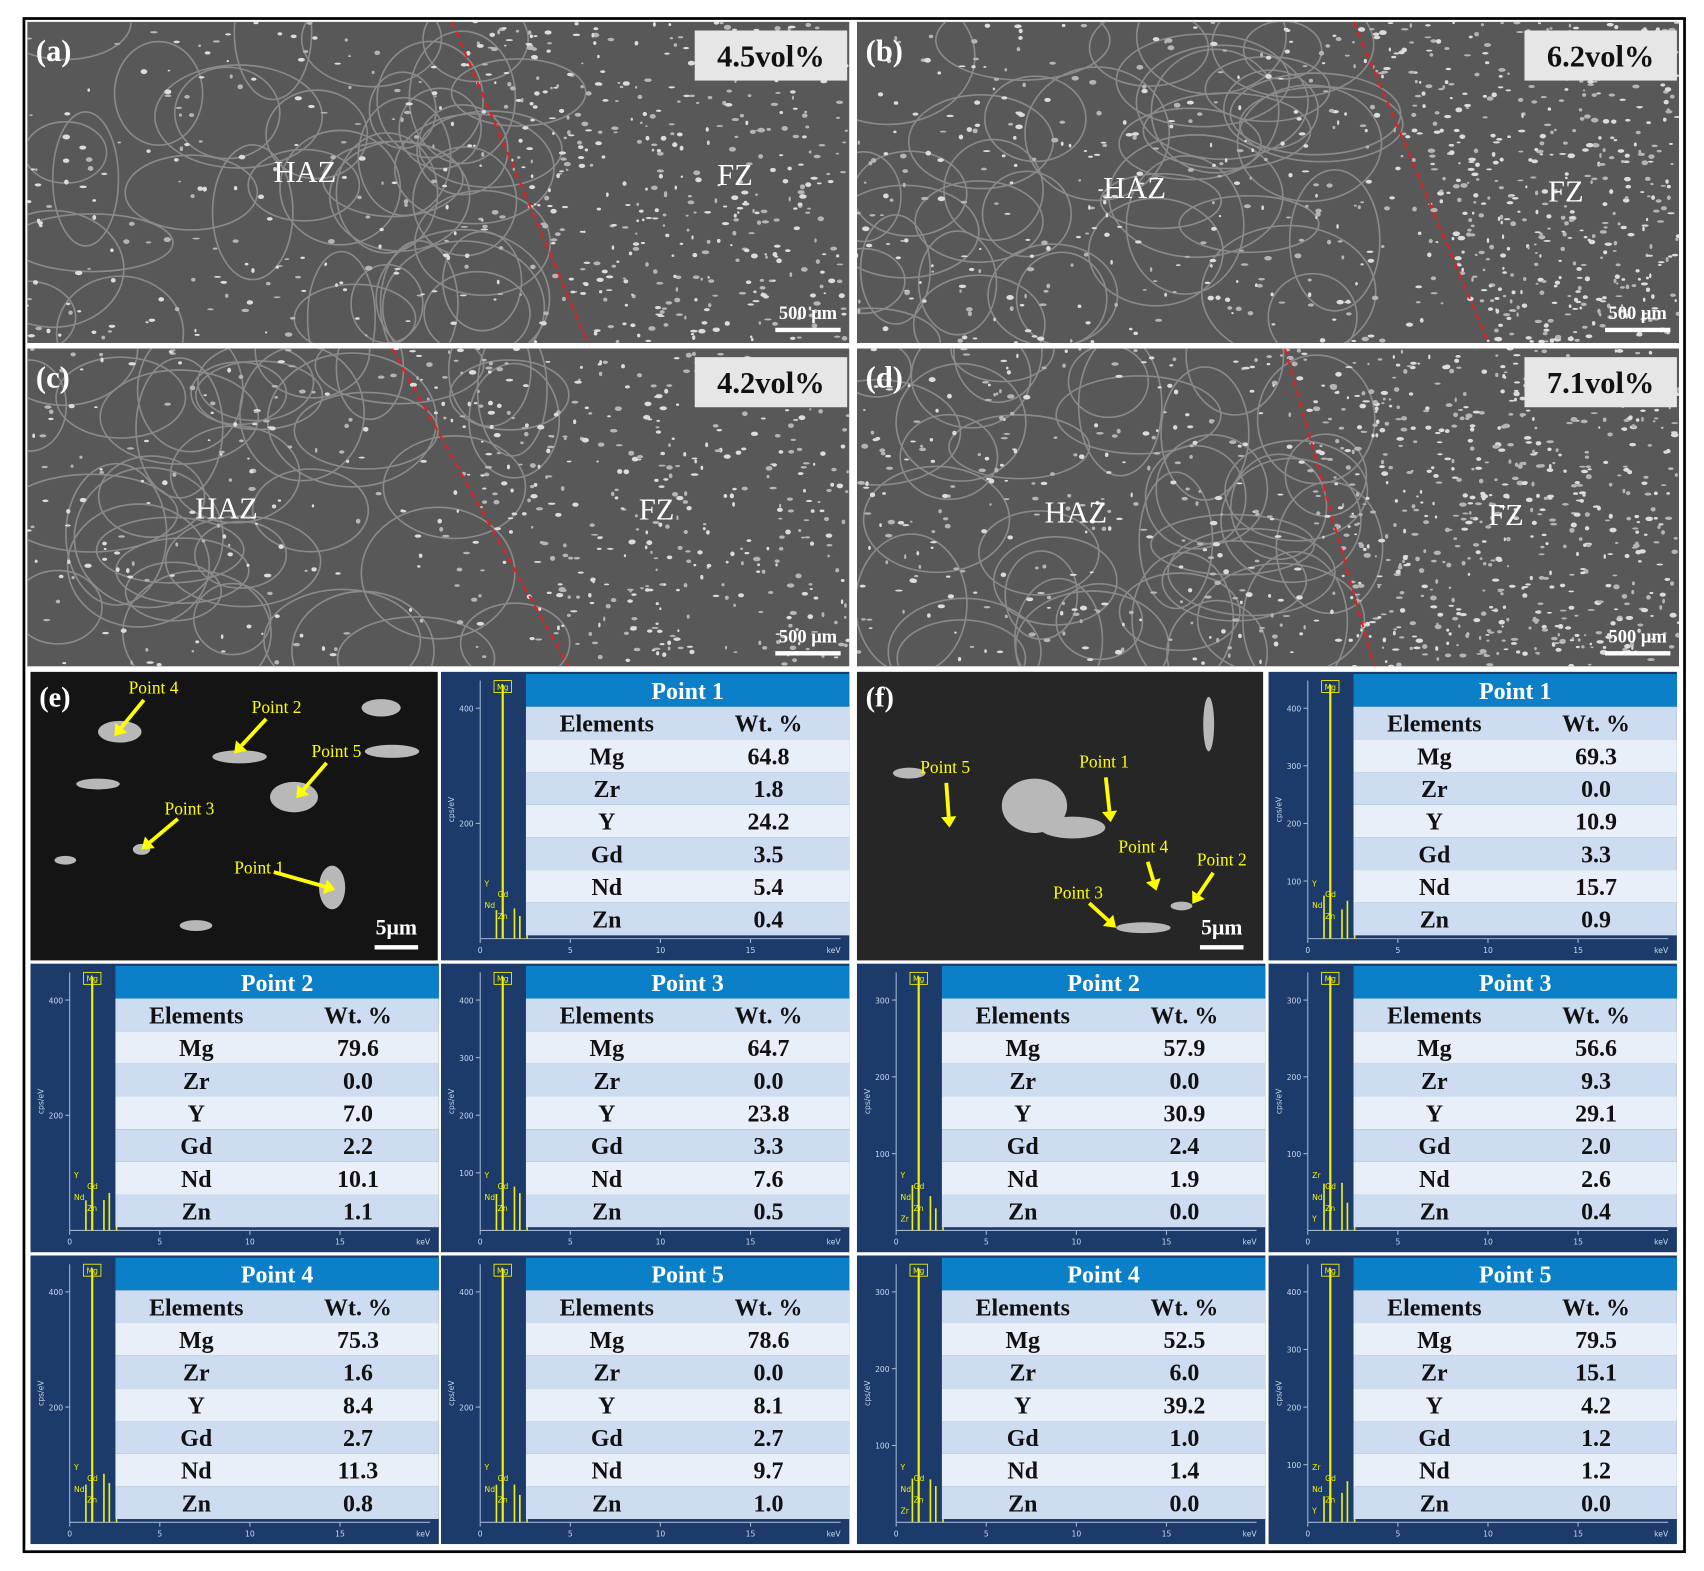  I want to click on fusion-boundary, so click(1421, 182).